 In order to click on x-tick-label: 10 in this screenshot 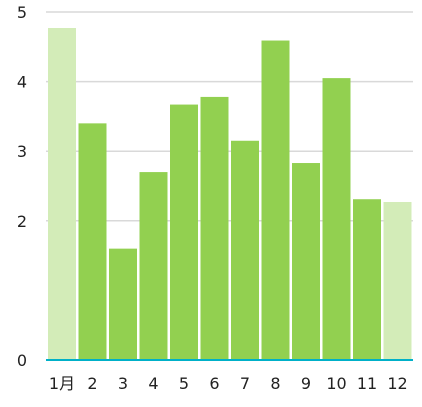, I will do `click(336, 383)`.